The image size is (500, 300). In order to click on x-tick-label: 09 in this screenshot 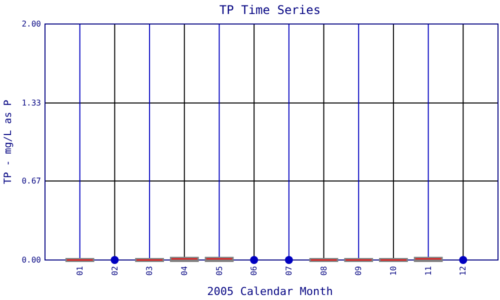, I will do `click(359, 271)`.